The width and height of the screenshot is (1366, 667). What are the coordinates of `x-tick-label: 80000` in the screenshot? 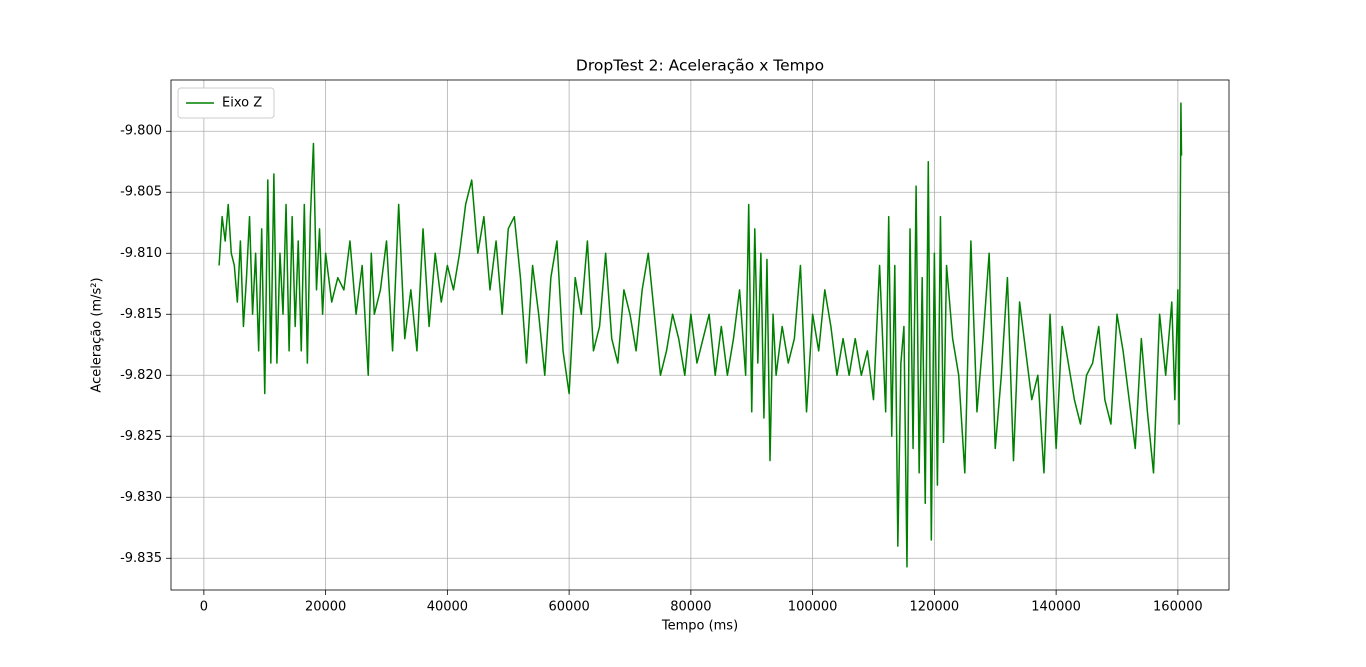 It's located at (690, 607).